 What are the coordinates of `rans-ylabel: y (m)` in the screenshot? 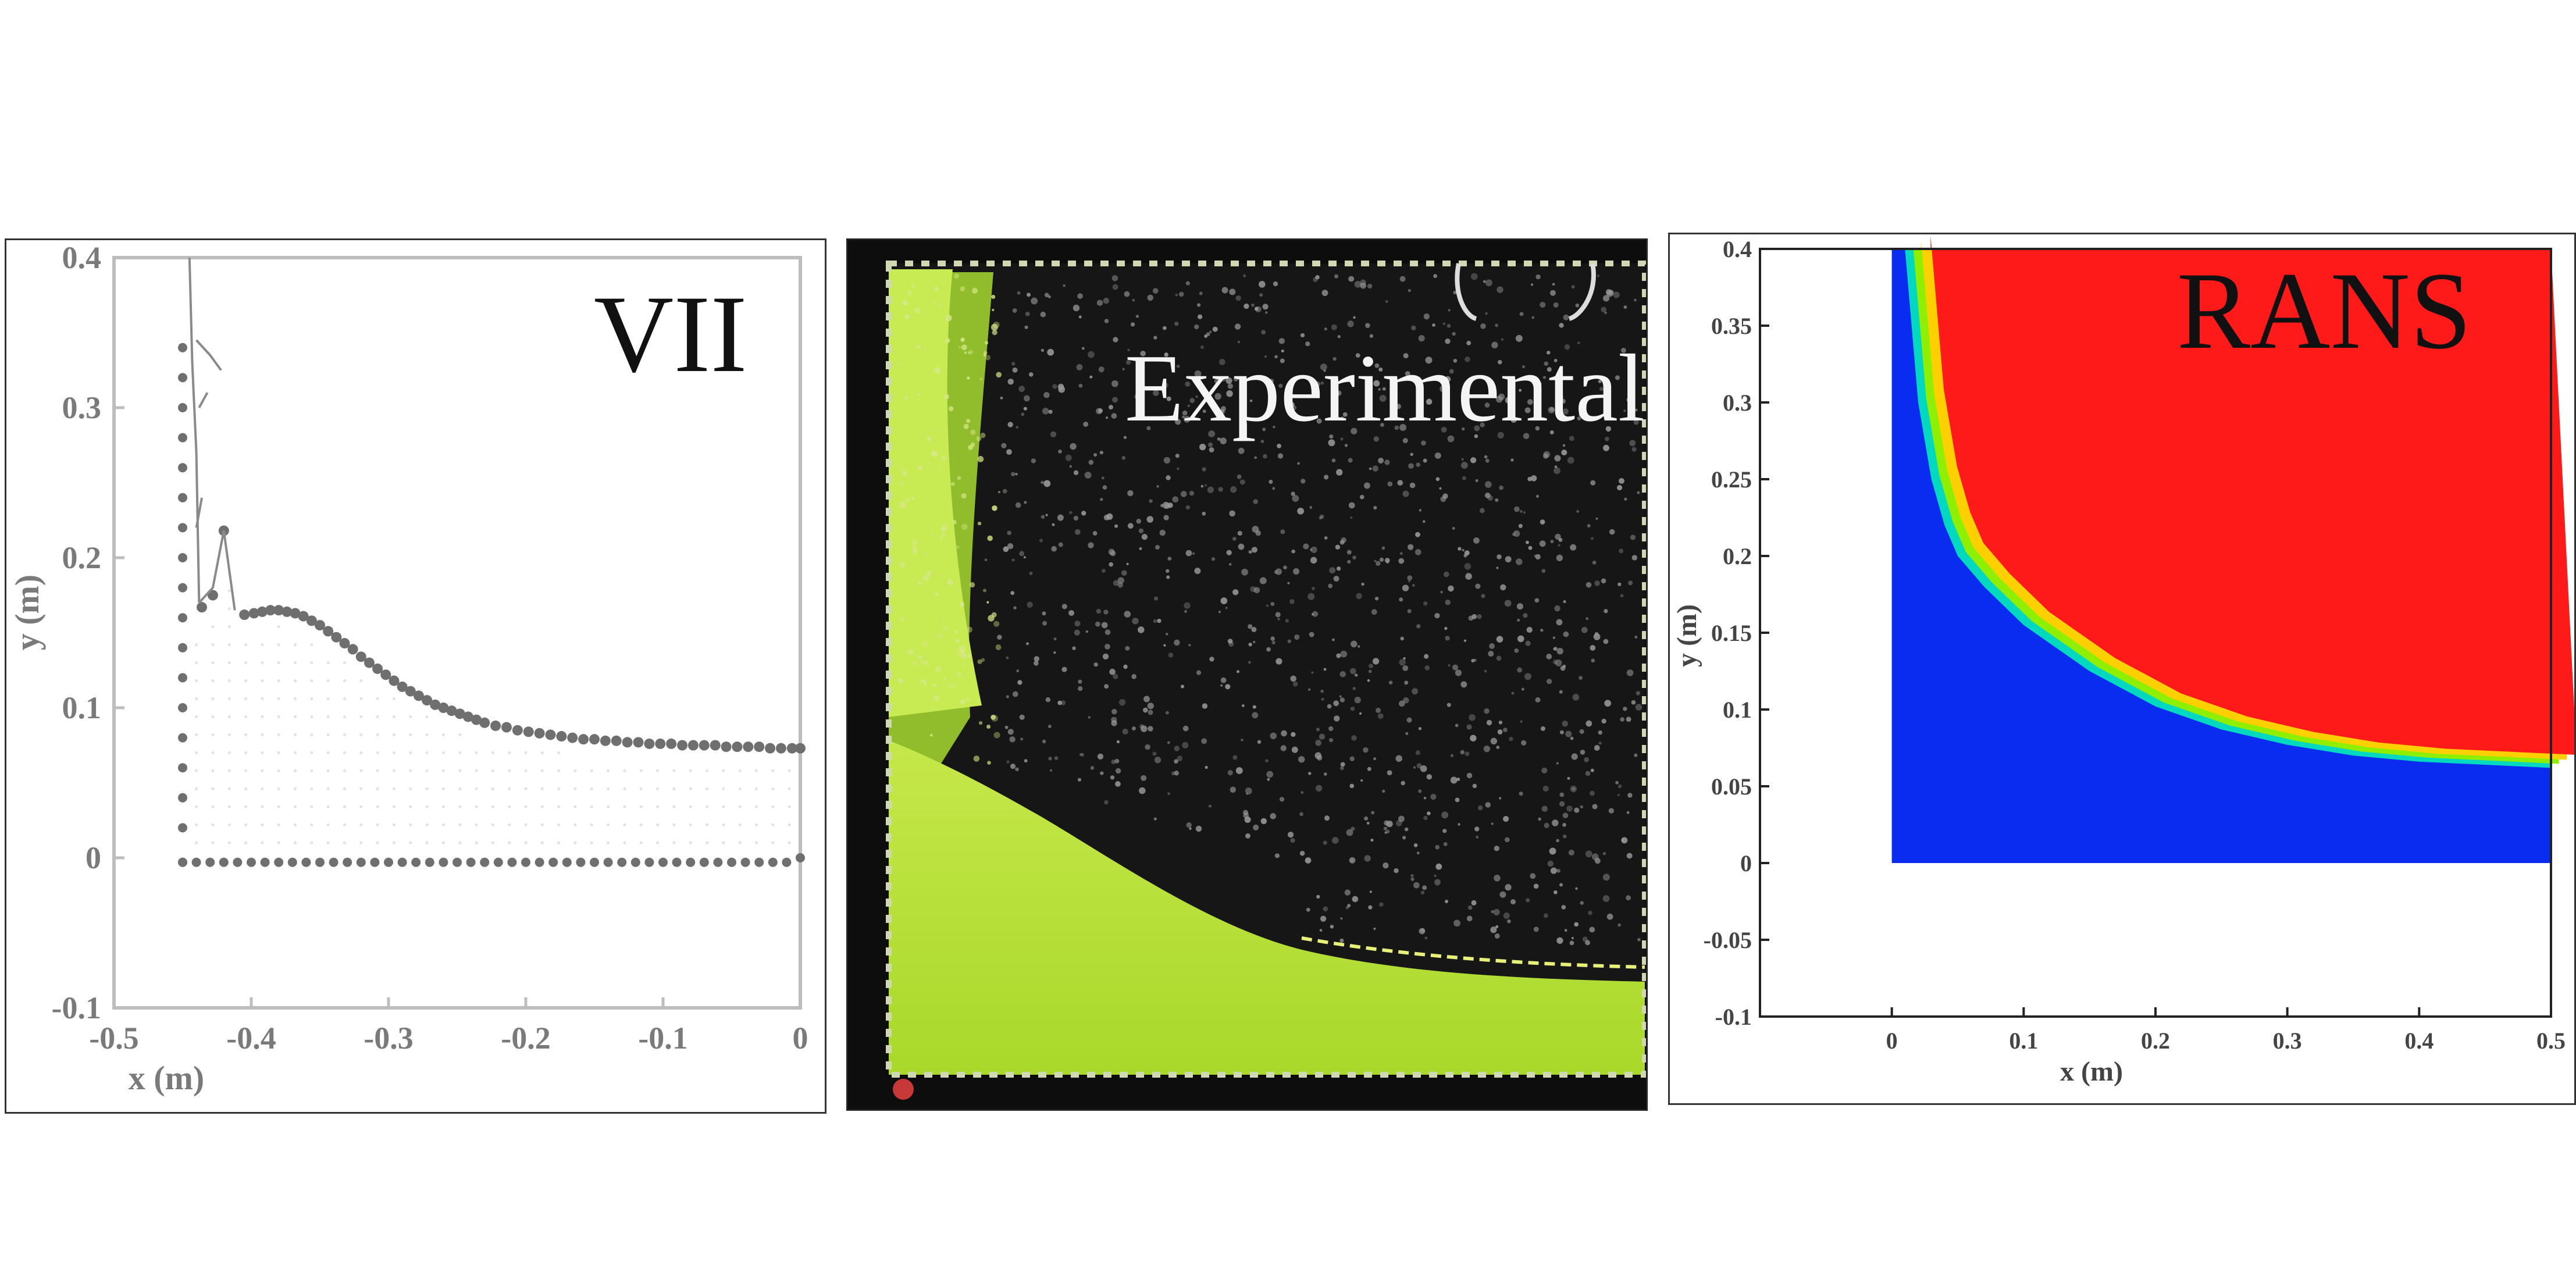 It's located at (1687, 635).